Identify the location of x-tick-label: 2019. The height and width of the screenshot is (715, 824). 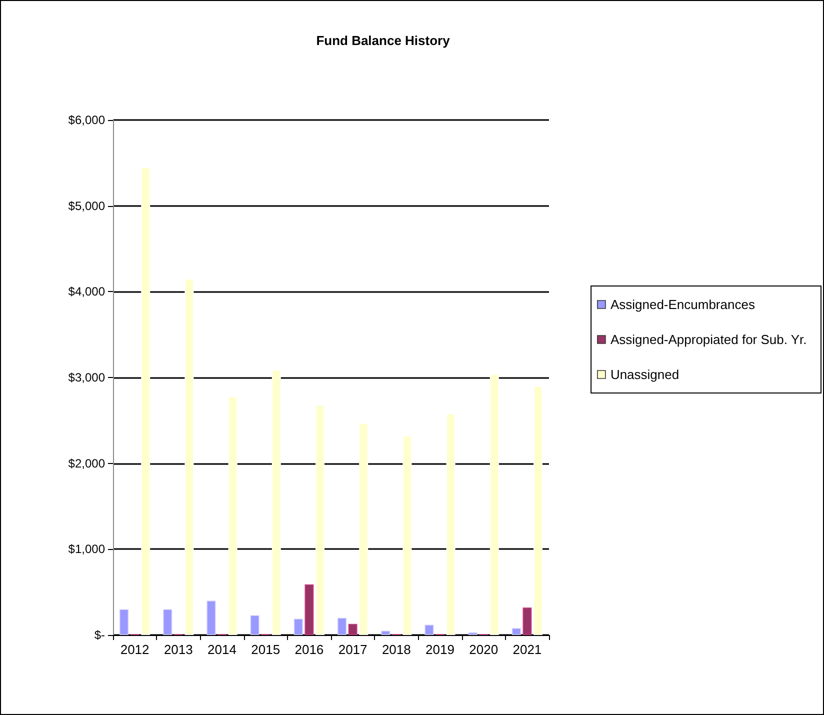
(440, 649).